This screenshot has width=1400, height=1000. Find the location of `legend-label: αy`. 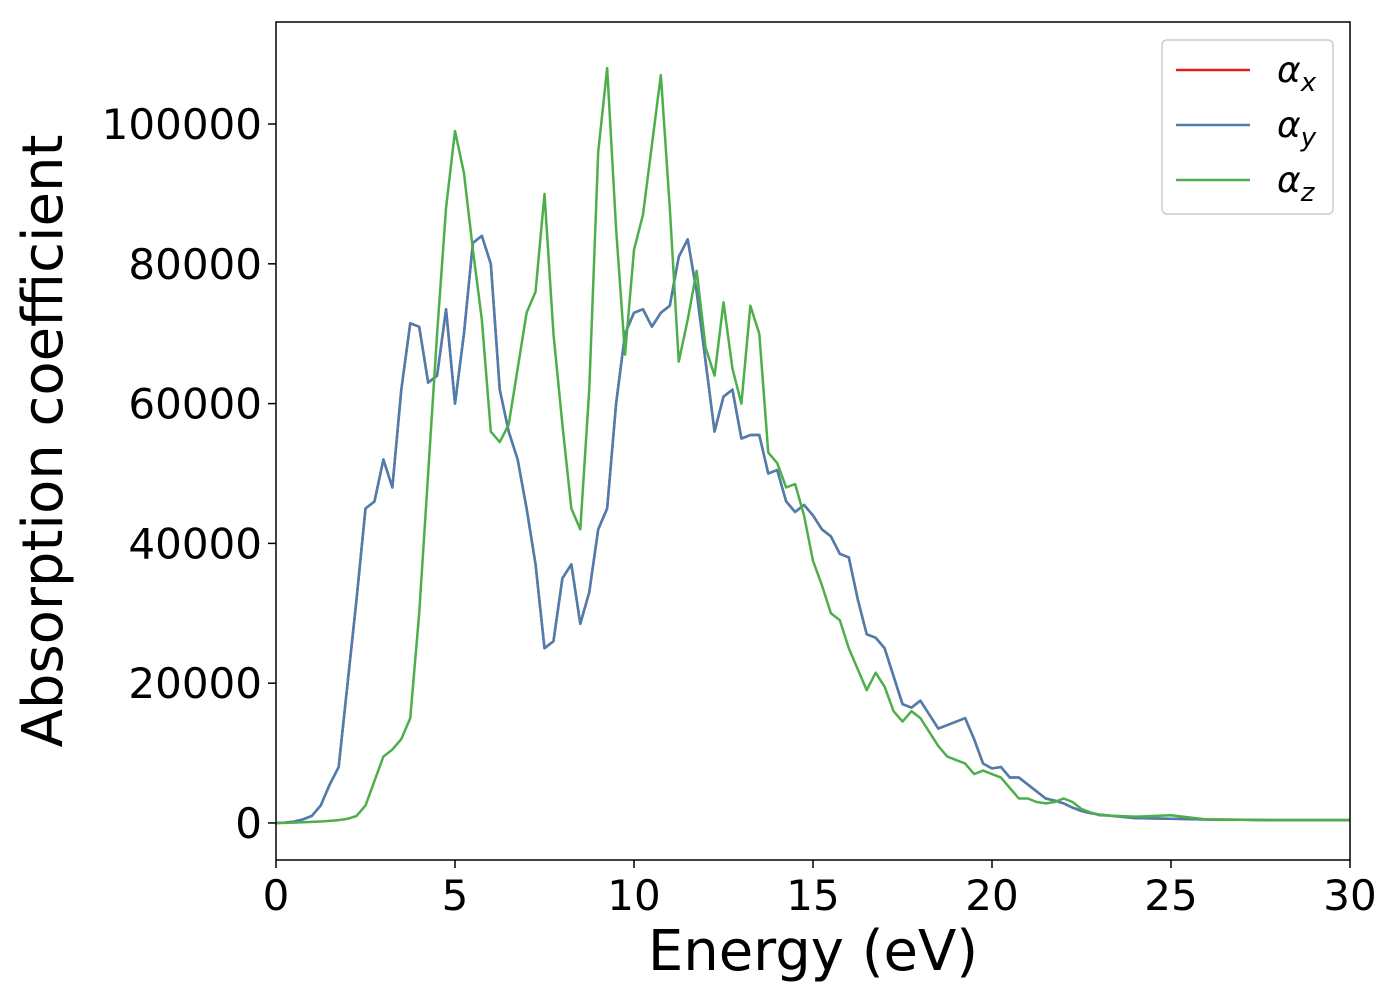

legend-label: αy is located at coordinates (1297, 129).